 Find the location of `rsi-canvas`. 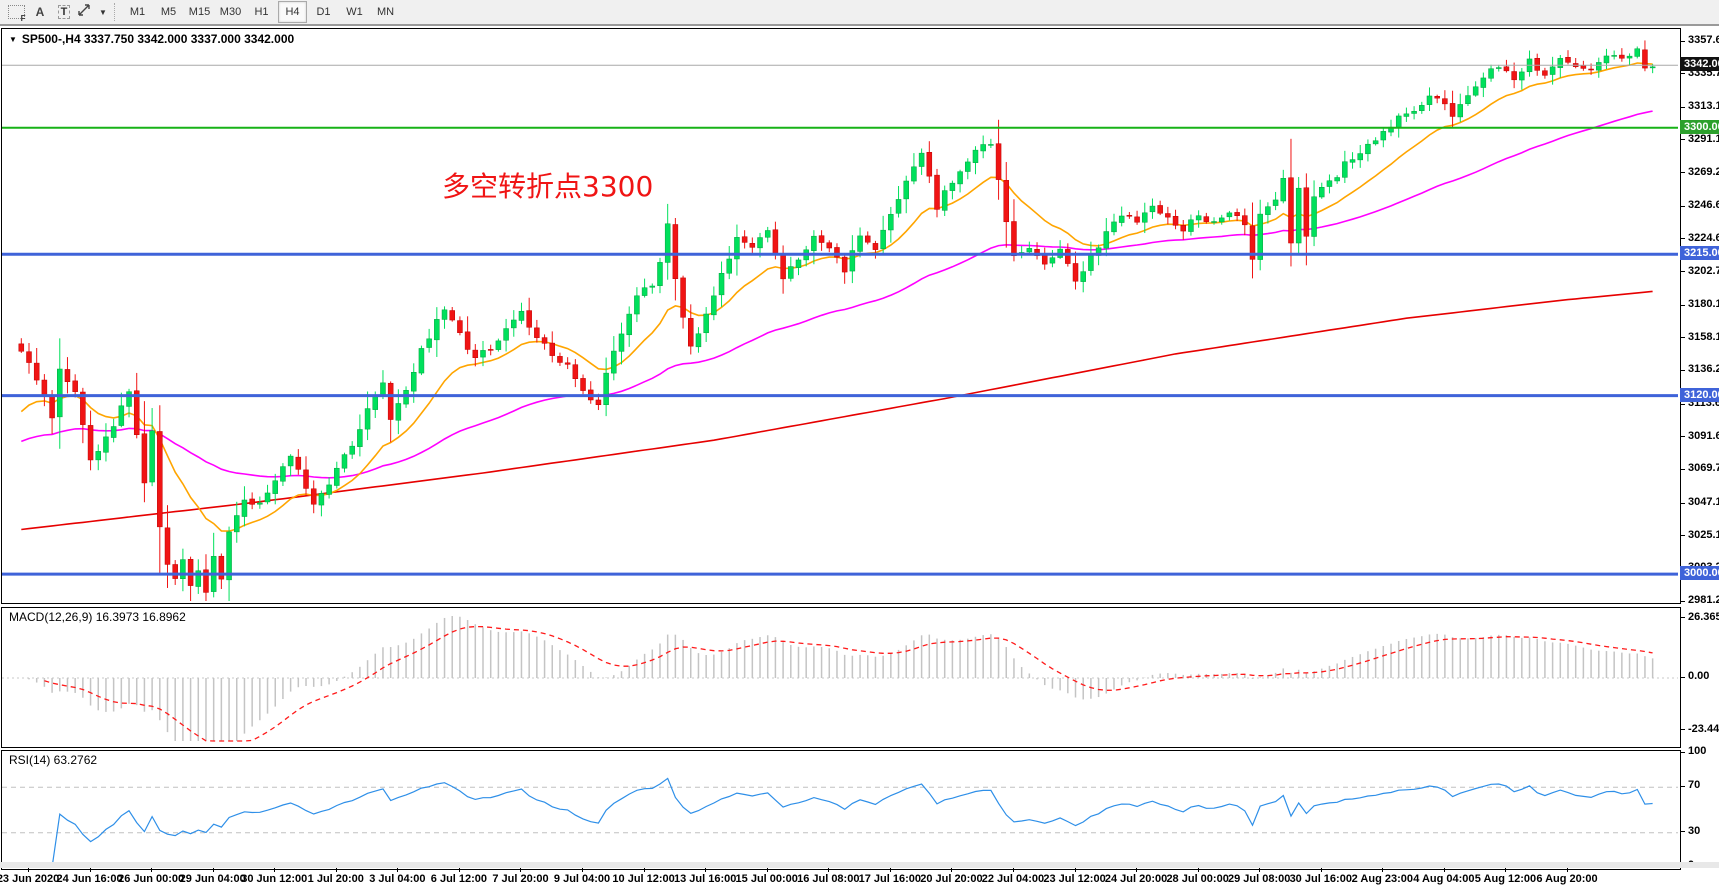

rsi-canvas is located at coordinates (840, 809).